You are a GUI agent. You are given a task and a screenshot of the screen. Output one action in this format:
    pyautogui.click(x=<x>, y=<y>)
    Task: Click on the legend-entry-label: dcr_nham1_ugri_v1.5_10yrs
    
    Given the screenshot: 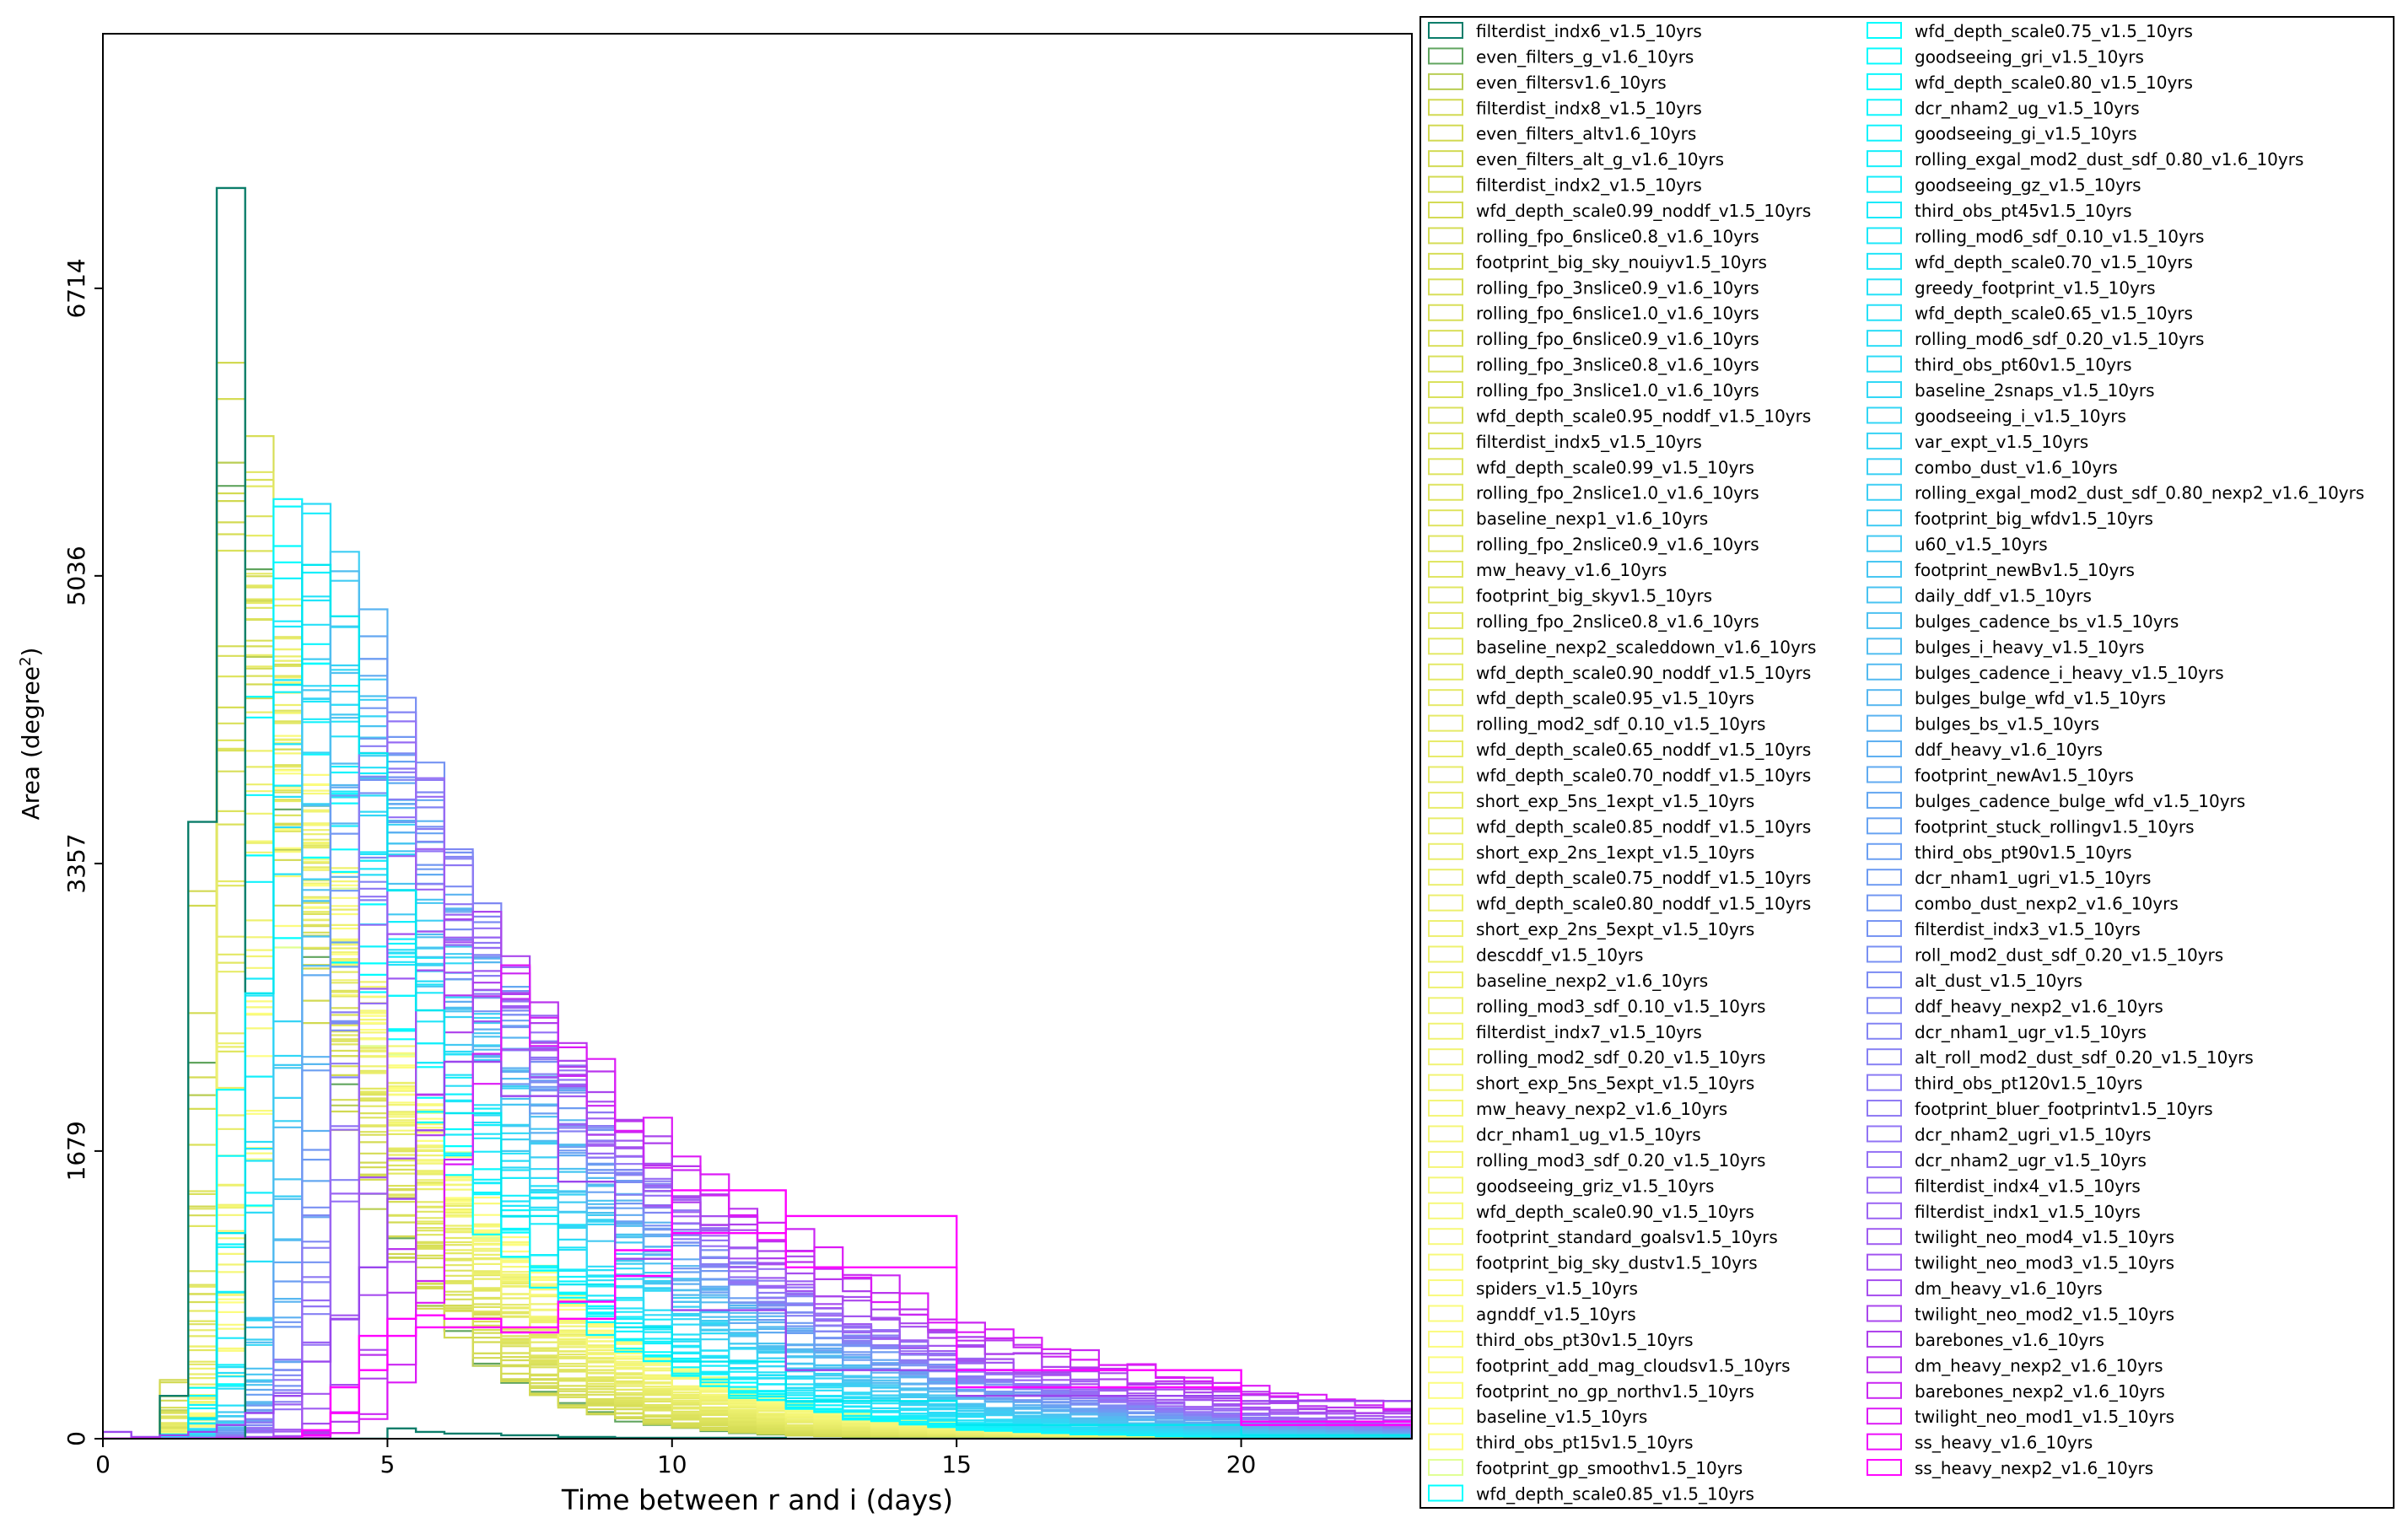 What is the action you would take?
    pyautogui.click(x=2033, y=878)
    